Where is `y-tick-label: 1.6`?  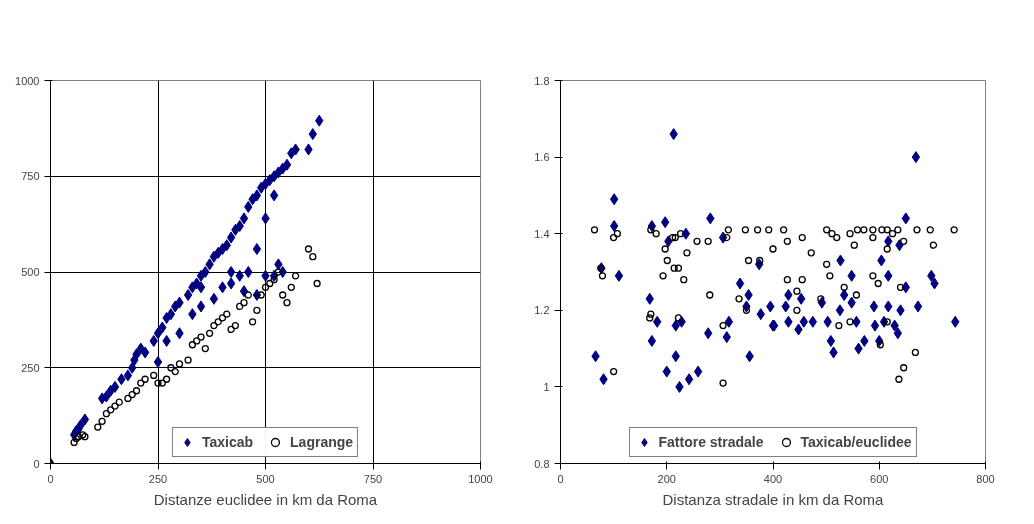 y-tick-label: 1.6 is located at coordinates (542, 157).